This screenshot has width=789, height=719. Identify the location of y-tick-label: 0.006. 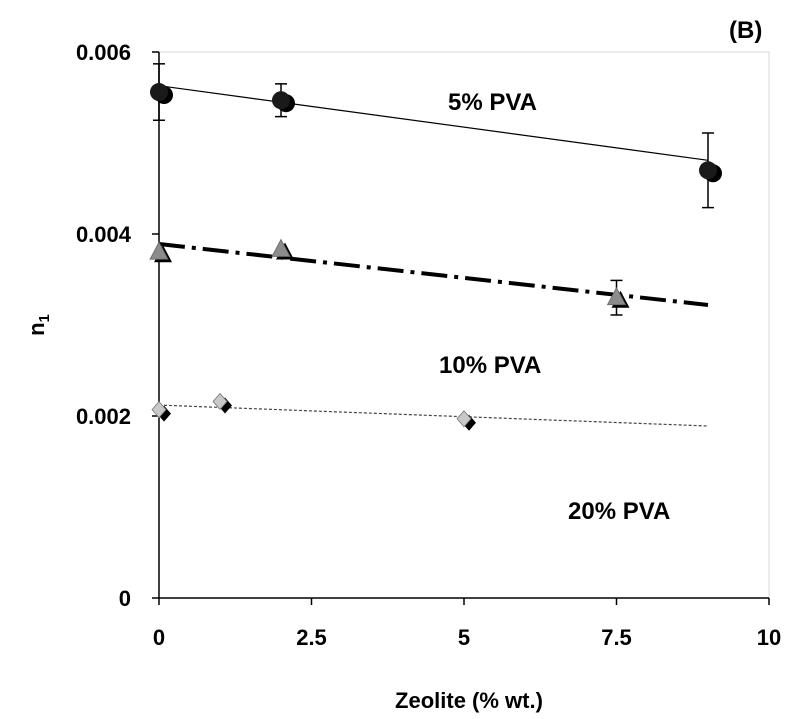
(103, 52).